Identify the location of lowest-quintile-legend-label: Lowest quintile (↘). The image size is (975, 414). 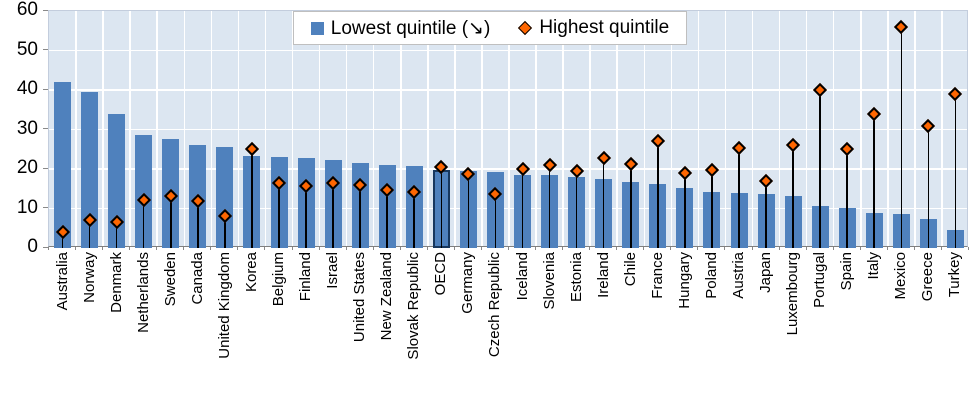
(410, 28).